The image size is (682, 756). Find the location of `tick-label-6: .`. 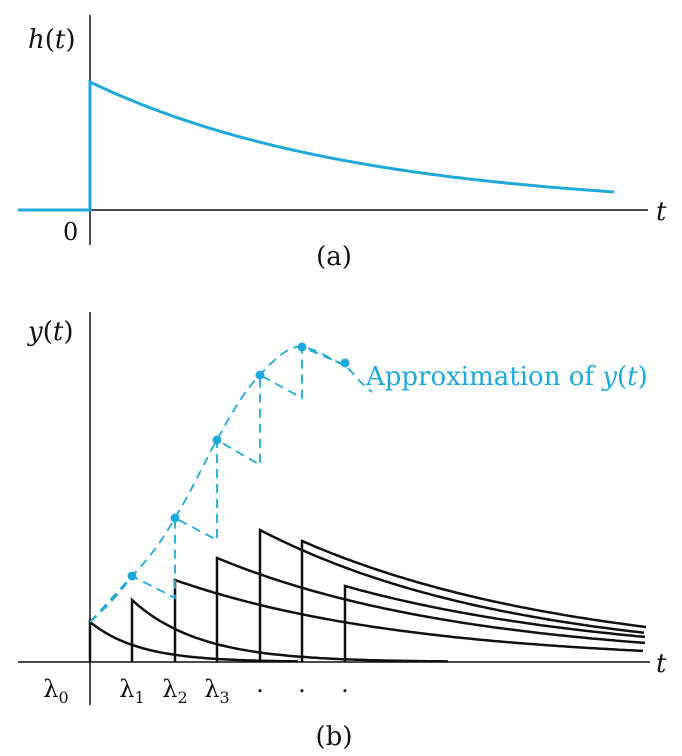

tick-label-6: . is located at coordinates (345, 684).